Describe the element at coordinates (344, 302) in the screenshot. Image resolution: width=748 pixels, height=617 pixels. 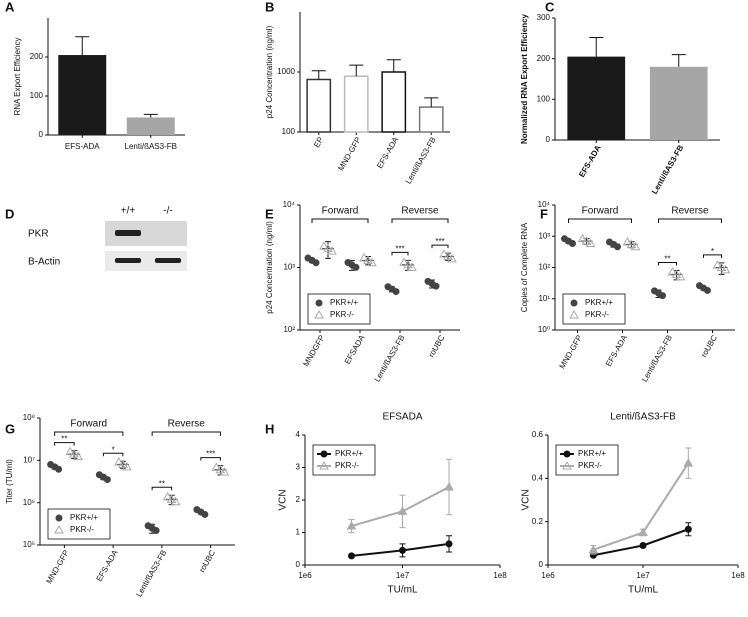
I see `legend-label: PKR+/+` at that location.